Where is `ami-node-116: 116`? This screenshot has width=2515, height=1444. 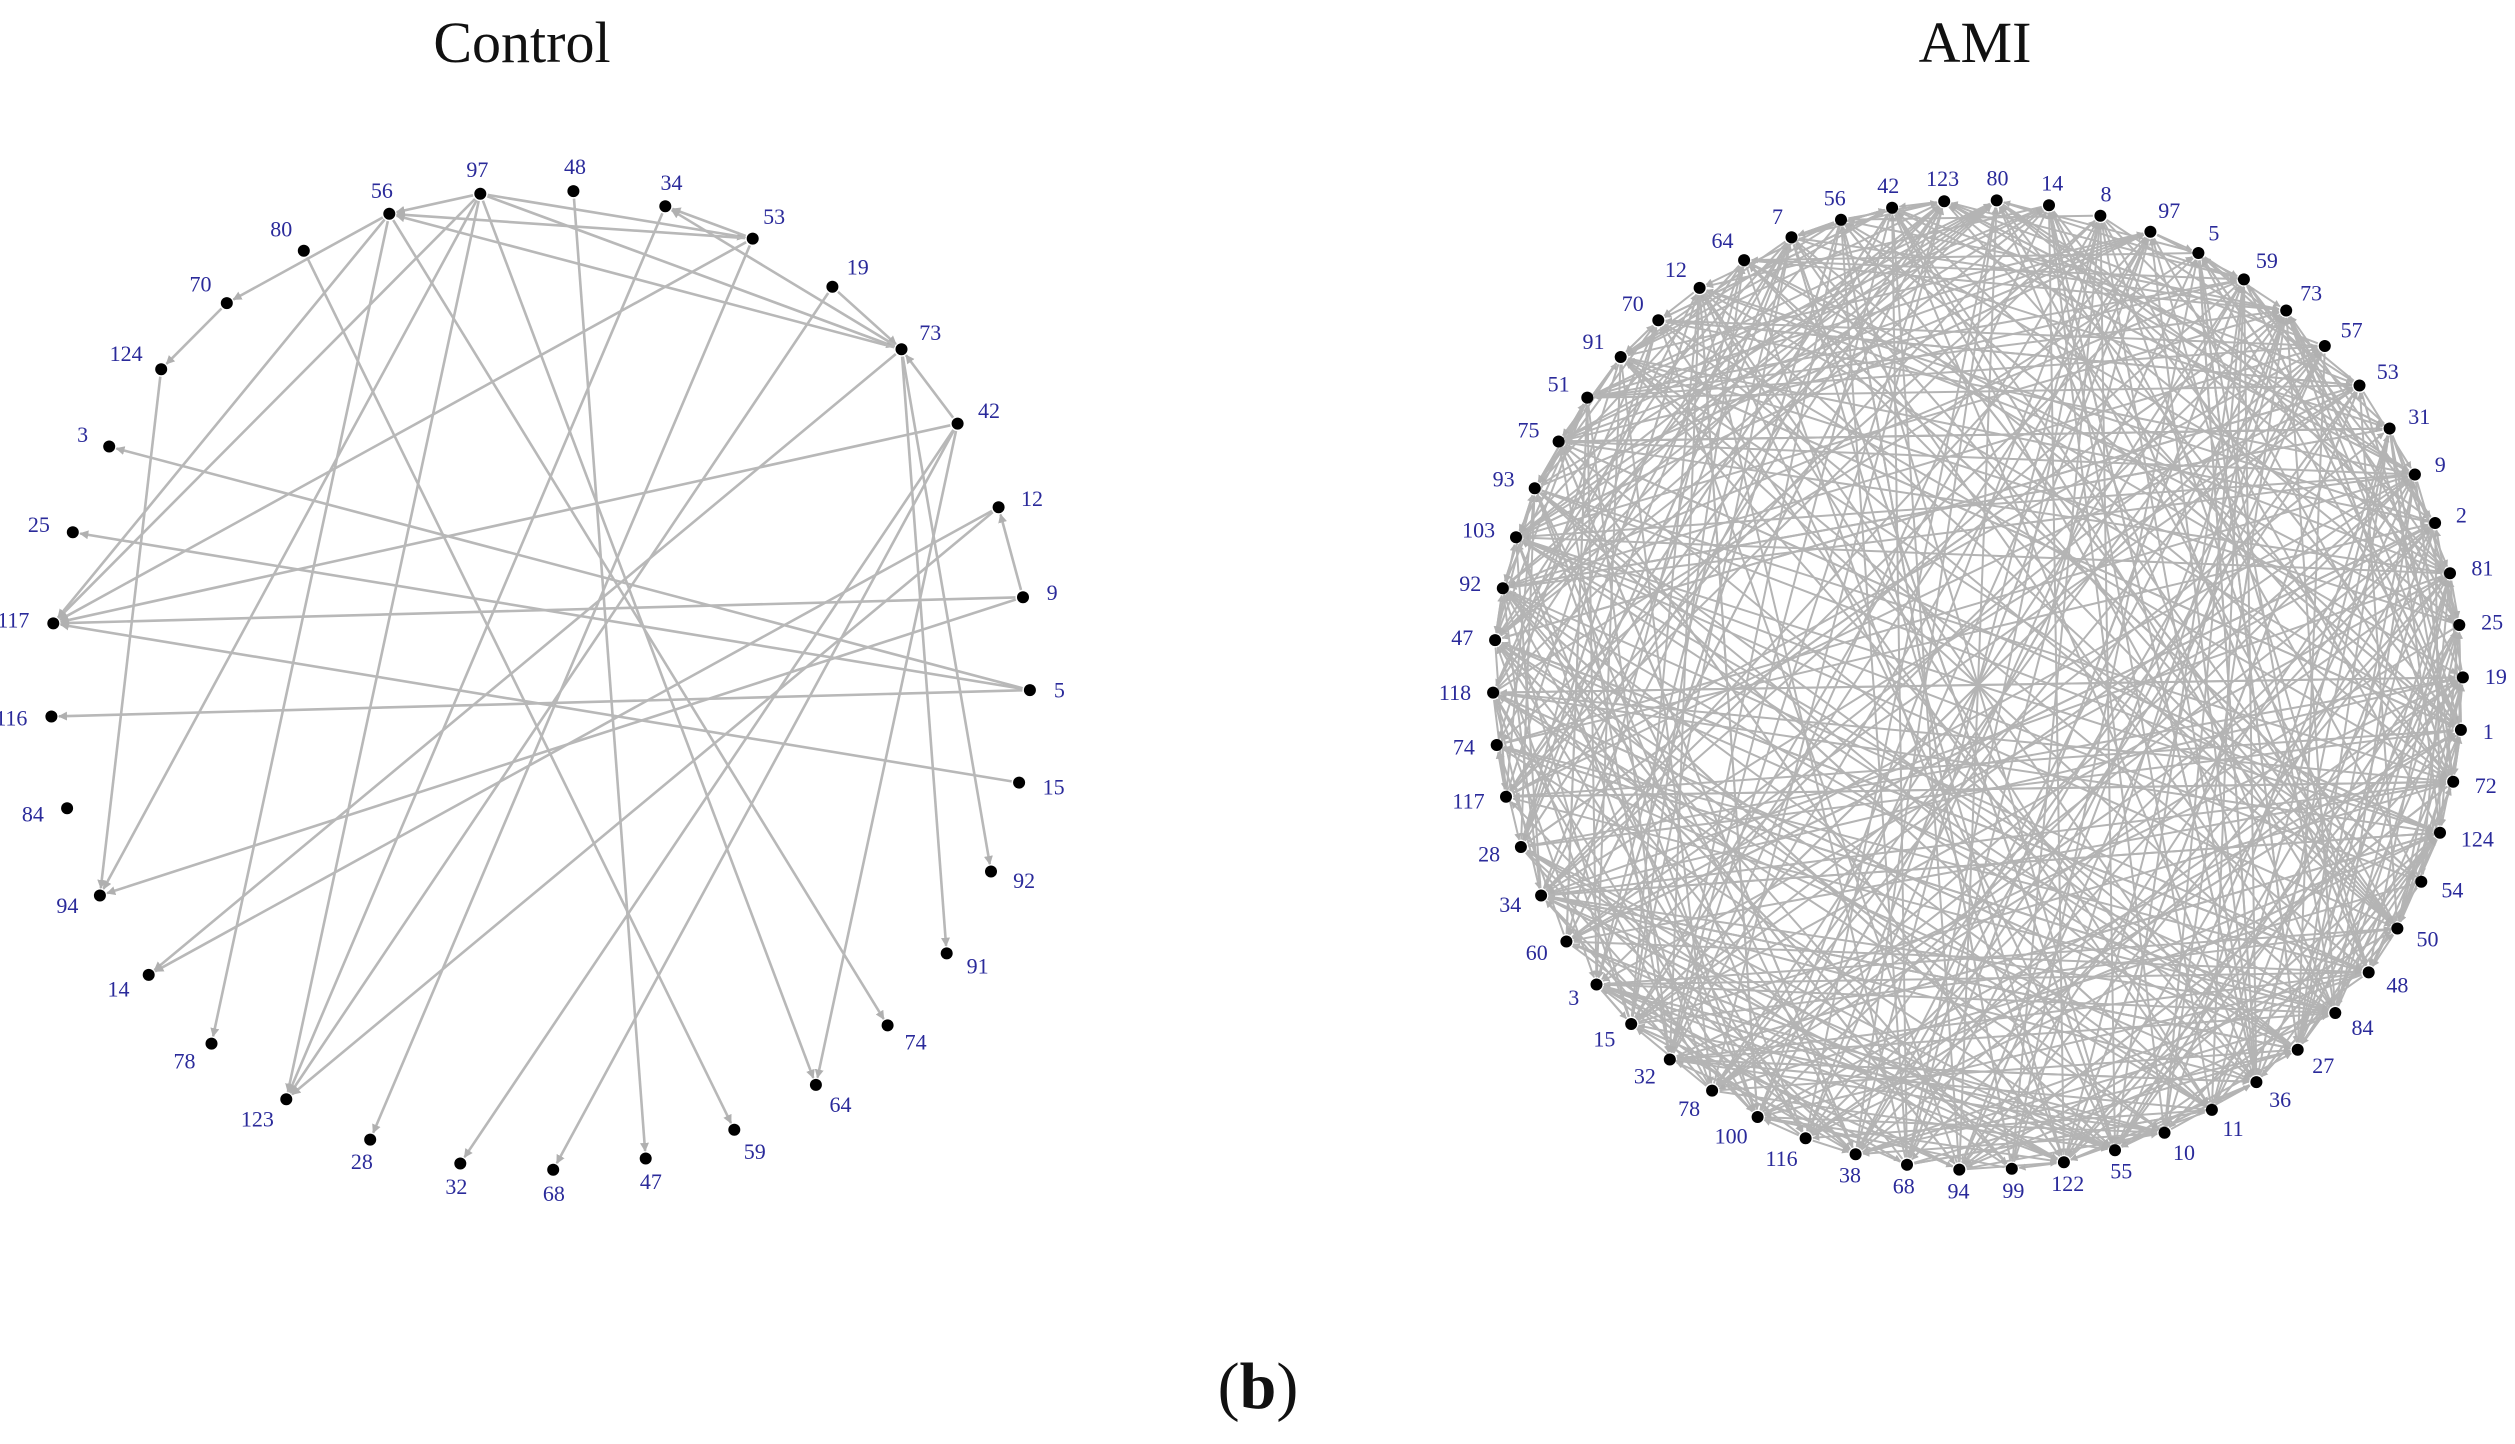 ami-node-116: 116 is located at coordinates (1789, 1151).